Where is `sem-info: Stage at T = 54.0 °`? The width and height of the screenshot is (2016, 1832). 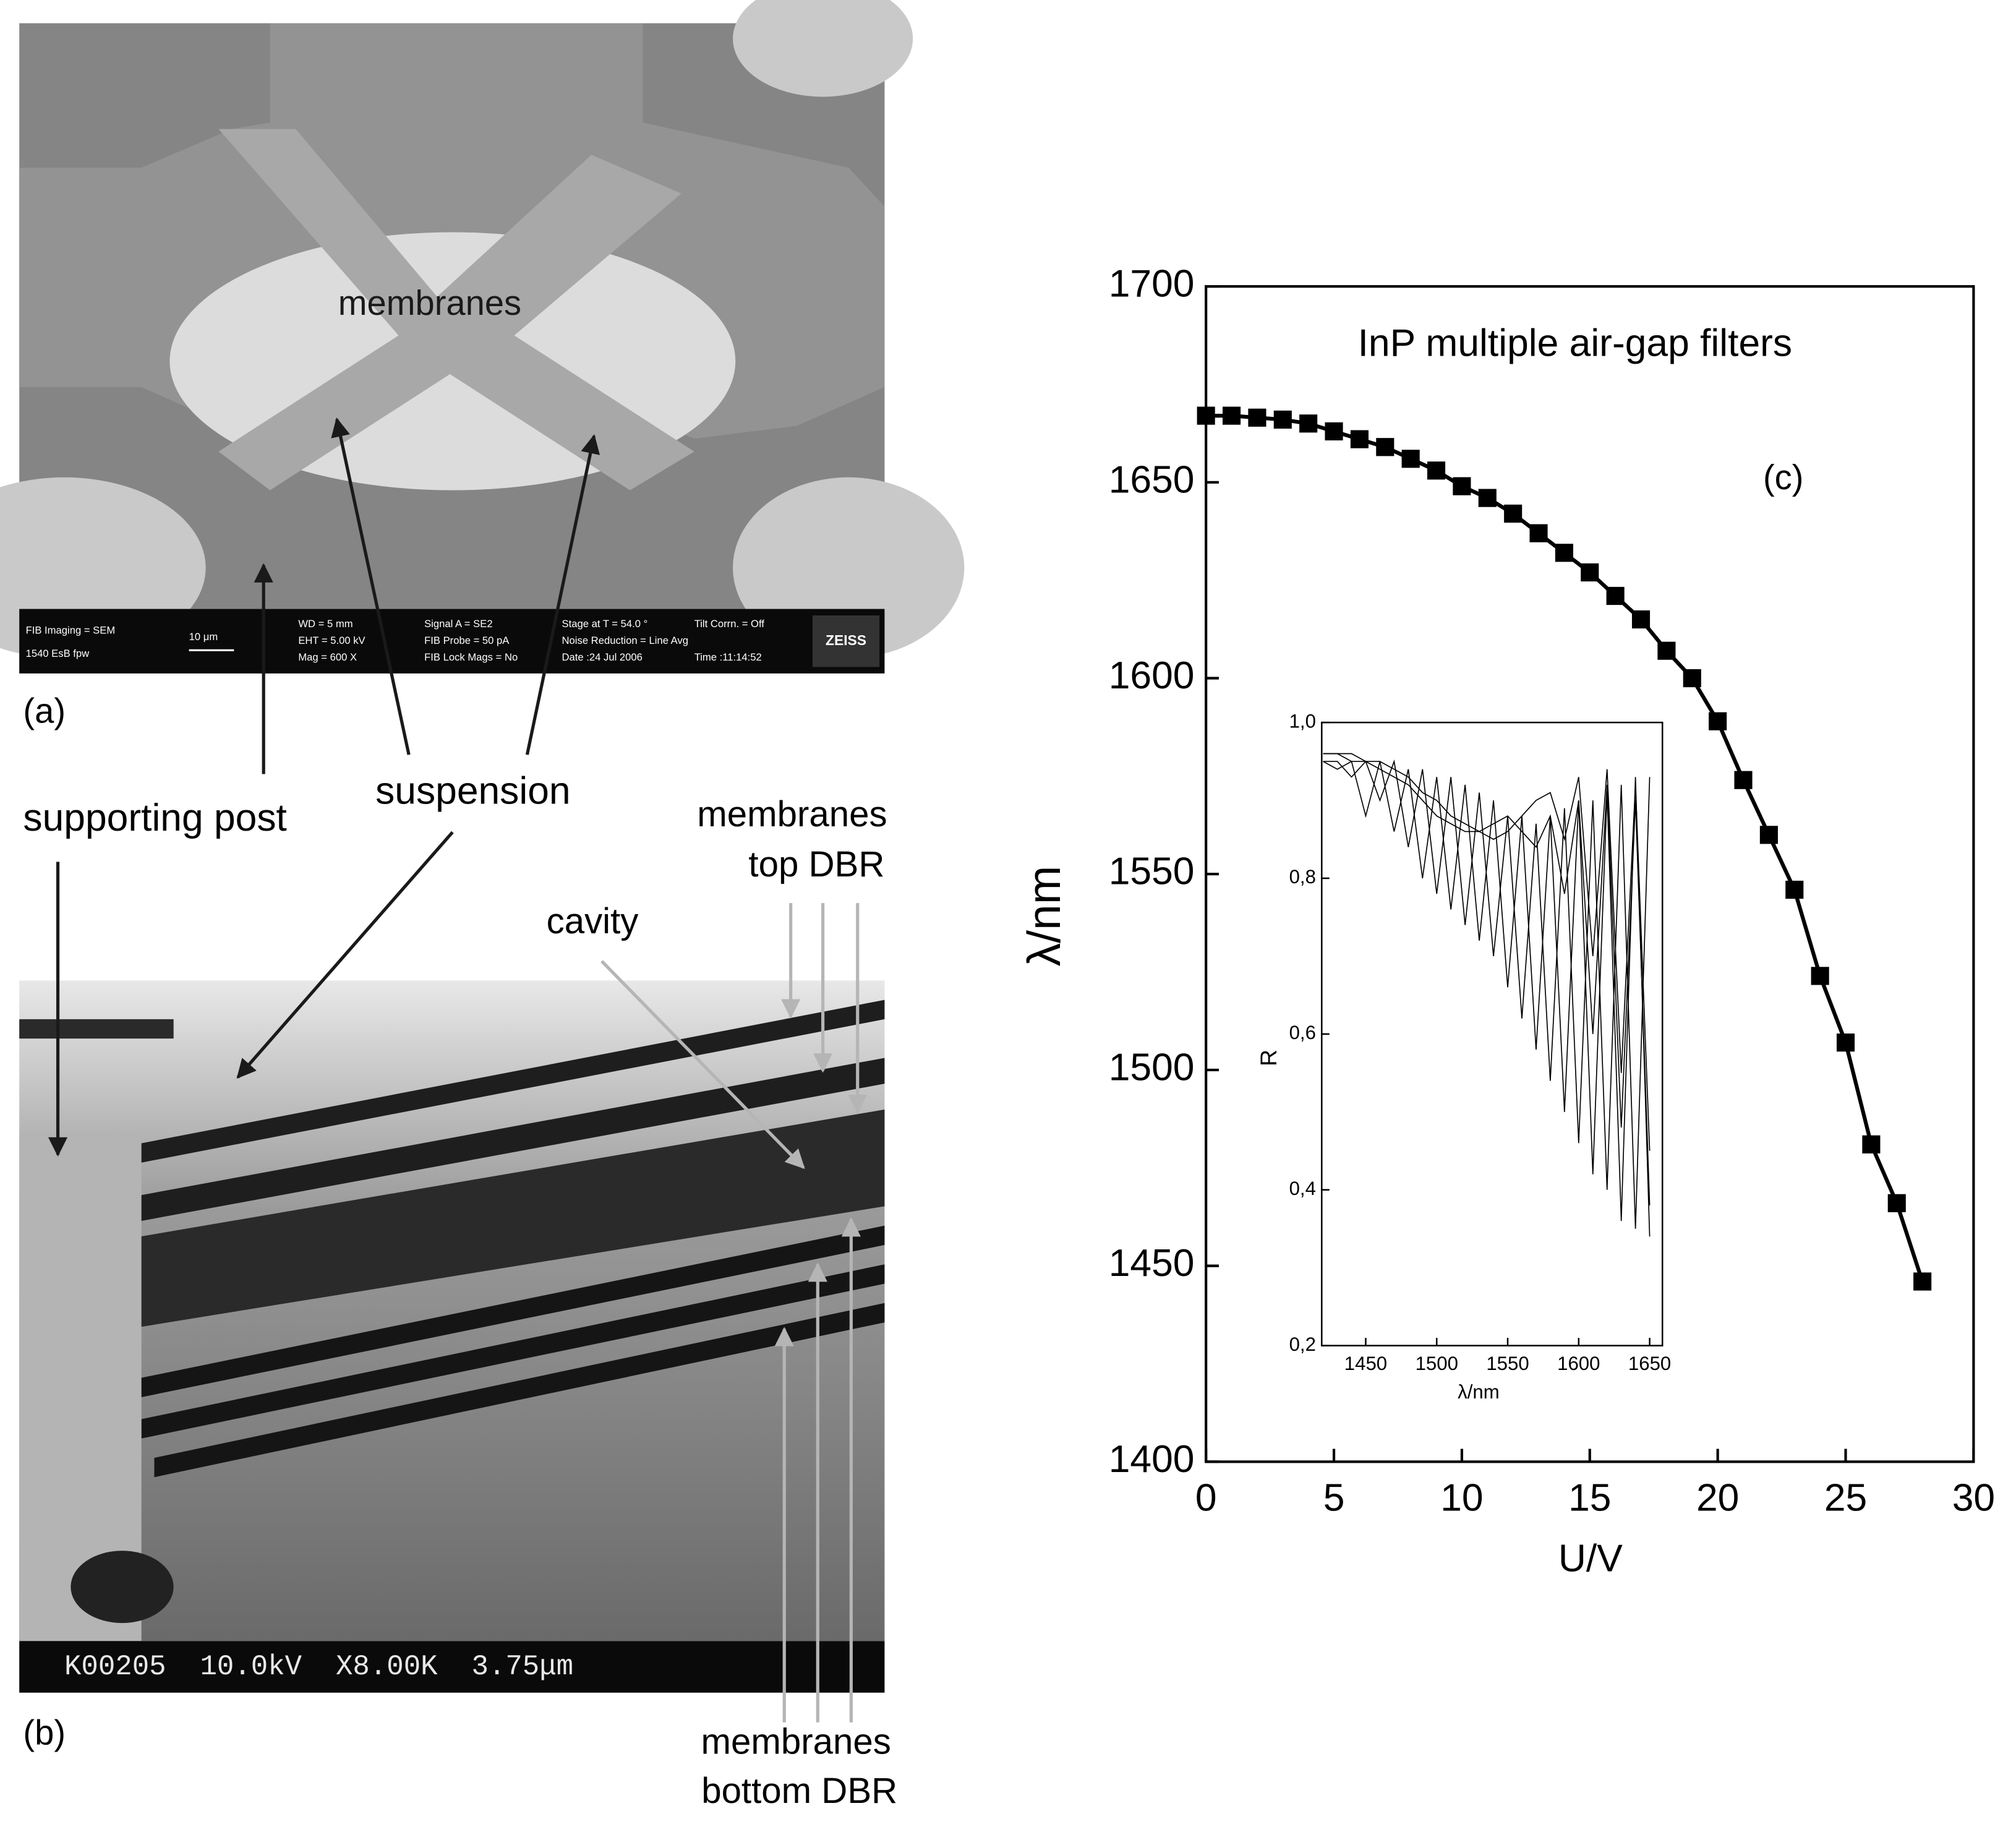
sem-info: Stage at T = 54.0 ° is located at coordinates (605, 624).